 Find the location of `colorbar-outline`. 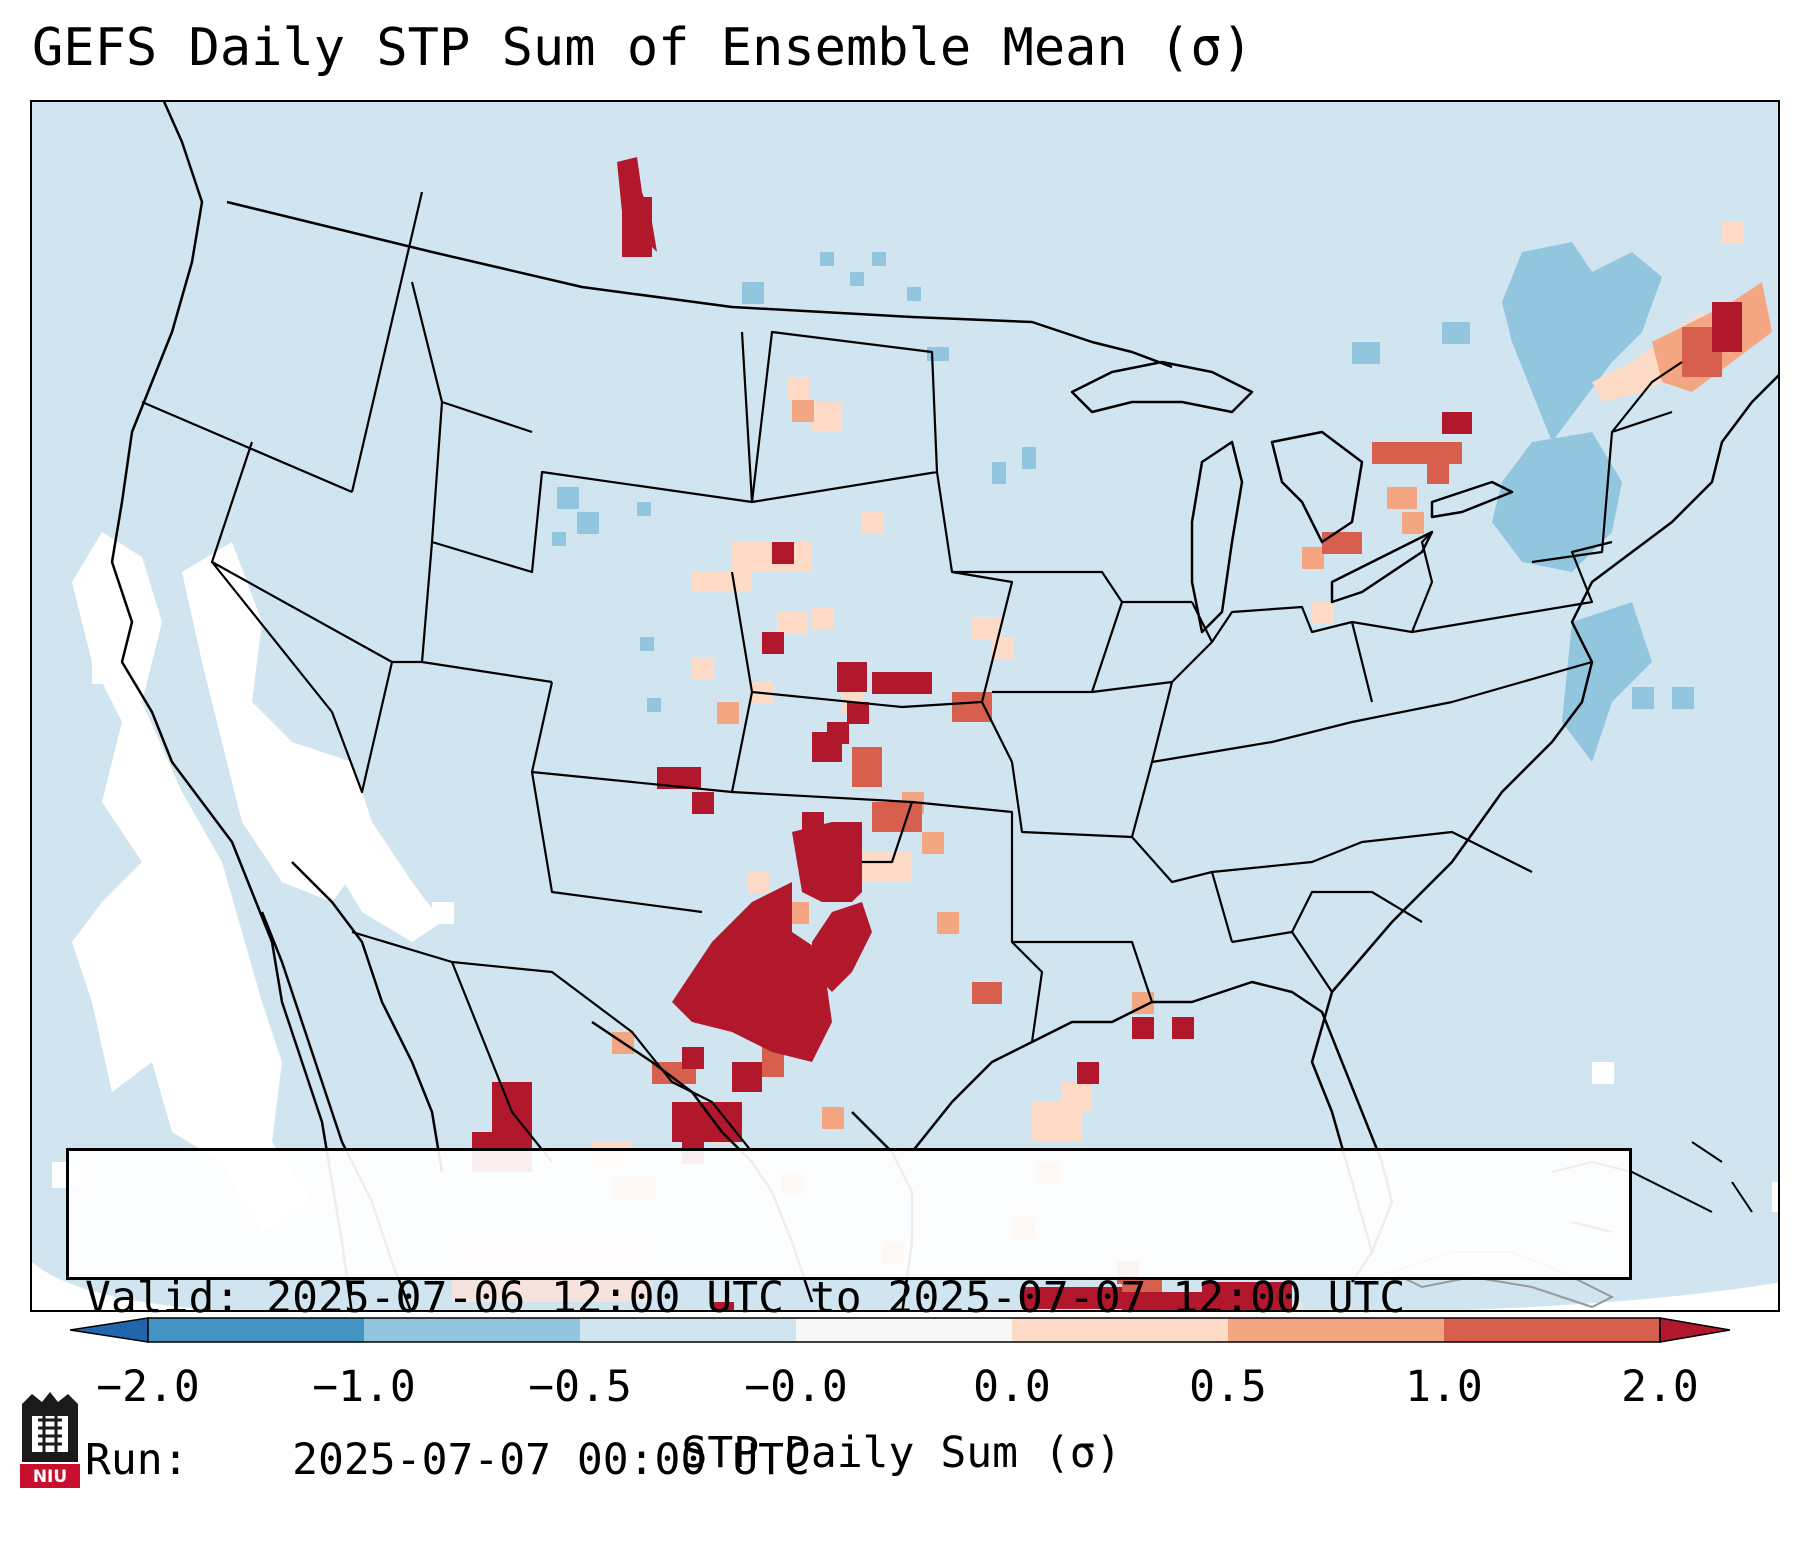

colorbar-outline is located at coordinates (904, 1330).